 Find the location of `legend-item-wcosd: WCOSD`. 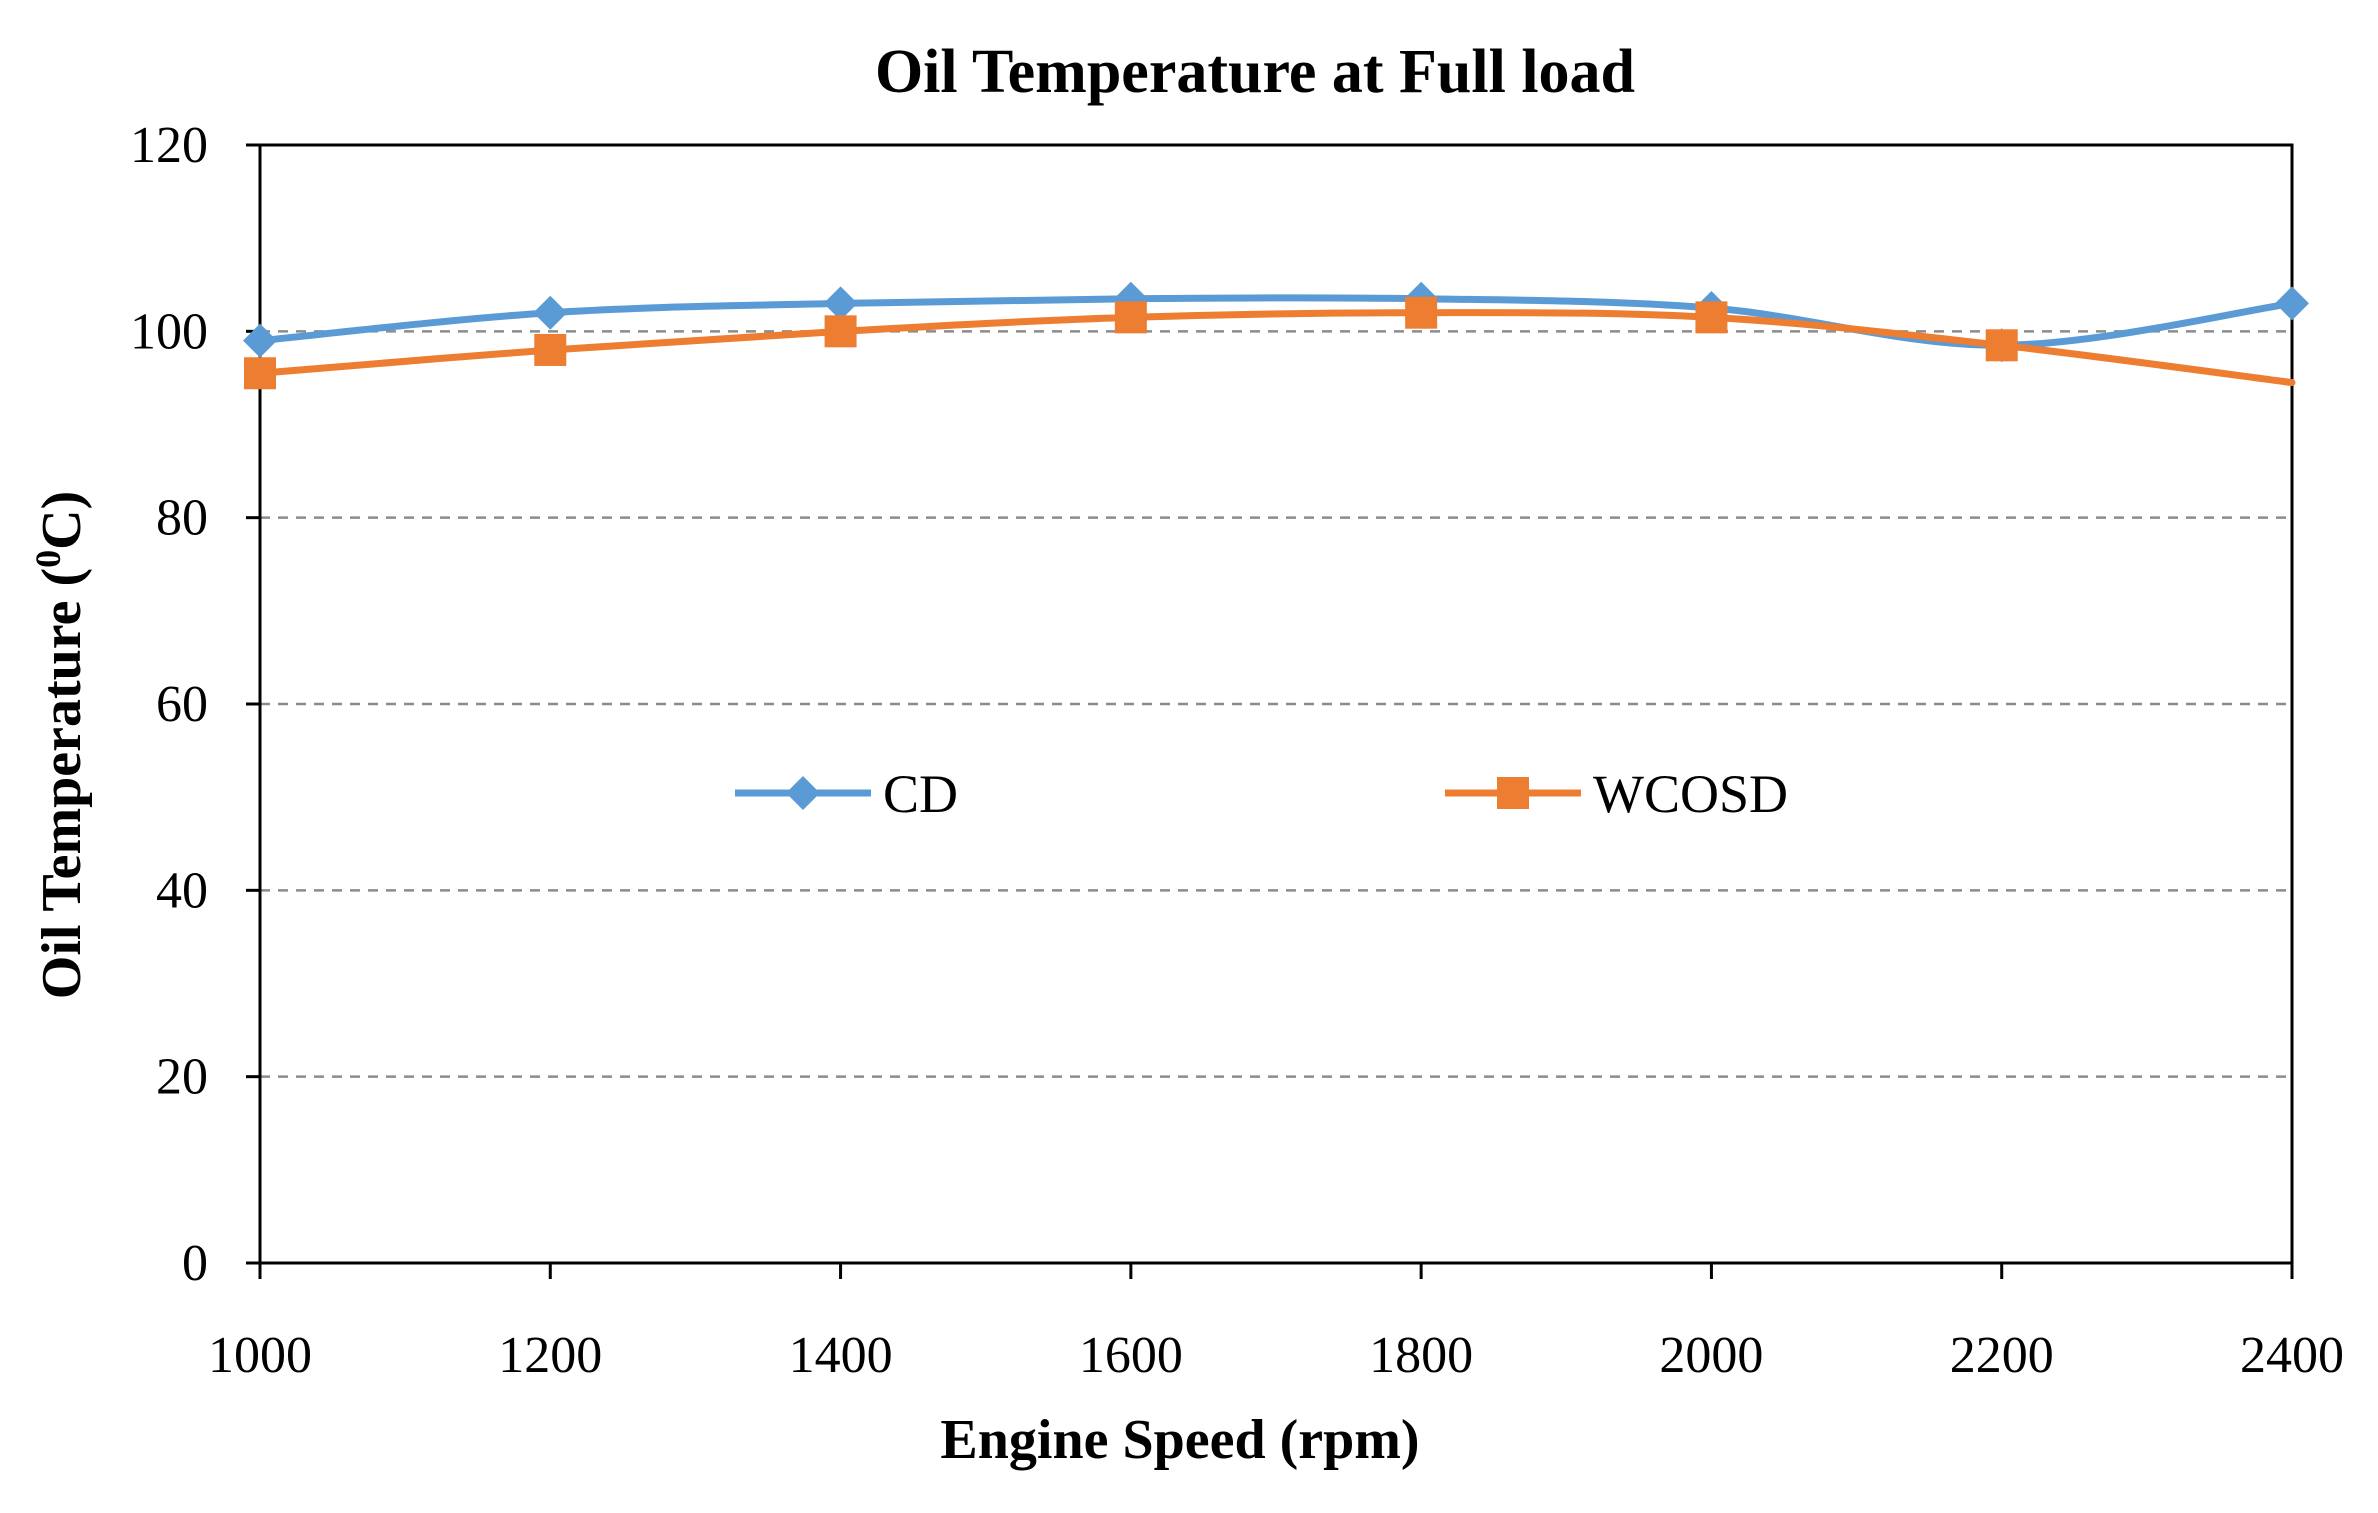

legend-item-wcosd: WCOSD is located at coordinates (1616, 794).